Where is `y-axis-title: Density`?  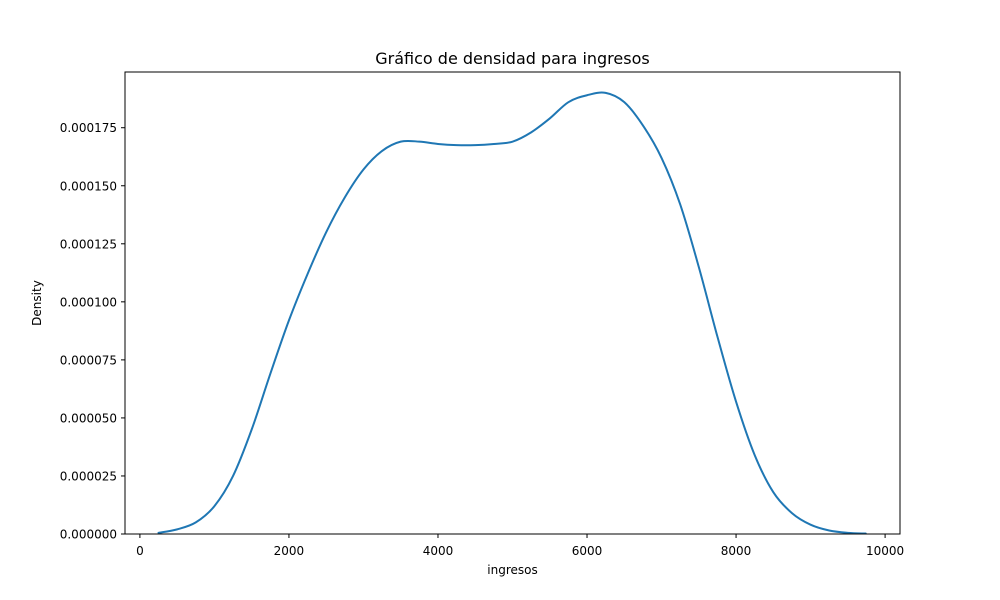 y-axis-title: Density is located at coordinates (37, 303).